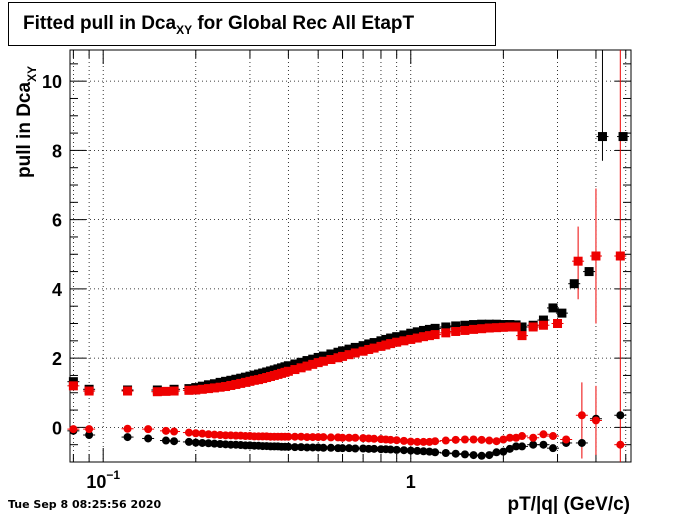 The height and width of the screenshot is (514, 700). I want to click on chart-title-subscript: XY, so click(184, 29).